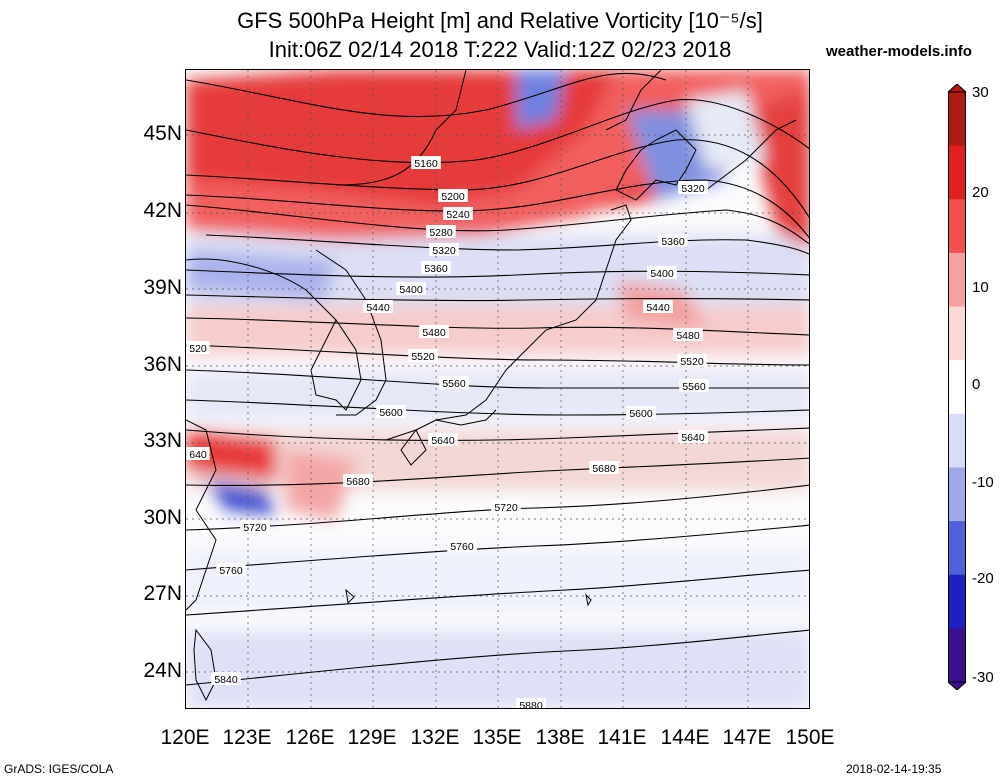 The height and width of the screenshot is (779, 1000). Describe the element at coordinates (899, 51) in the screenshot. I see `site-label: weather-models.info` at that location.